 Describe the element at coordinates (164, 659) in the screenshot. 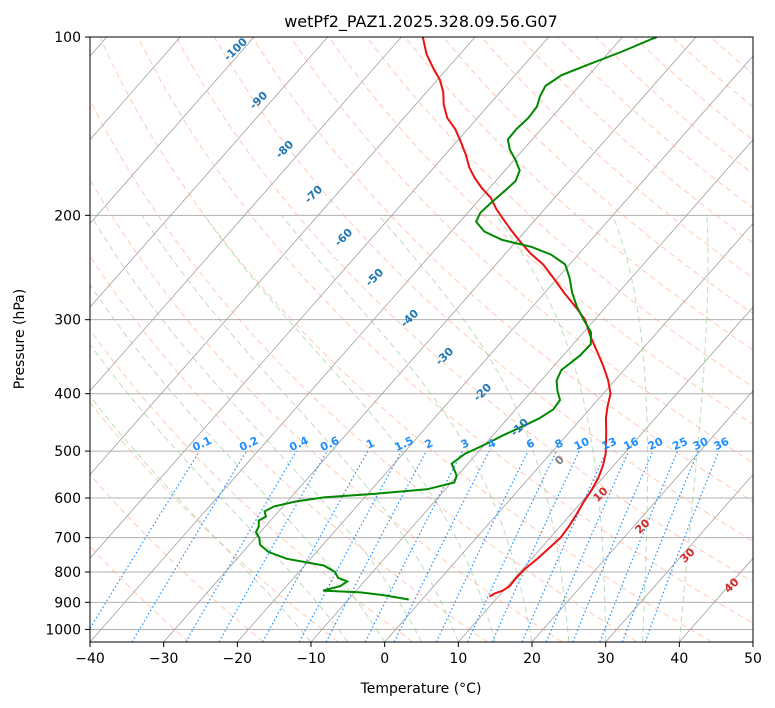

I see `x-tick-label: −30` at that location.